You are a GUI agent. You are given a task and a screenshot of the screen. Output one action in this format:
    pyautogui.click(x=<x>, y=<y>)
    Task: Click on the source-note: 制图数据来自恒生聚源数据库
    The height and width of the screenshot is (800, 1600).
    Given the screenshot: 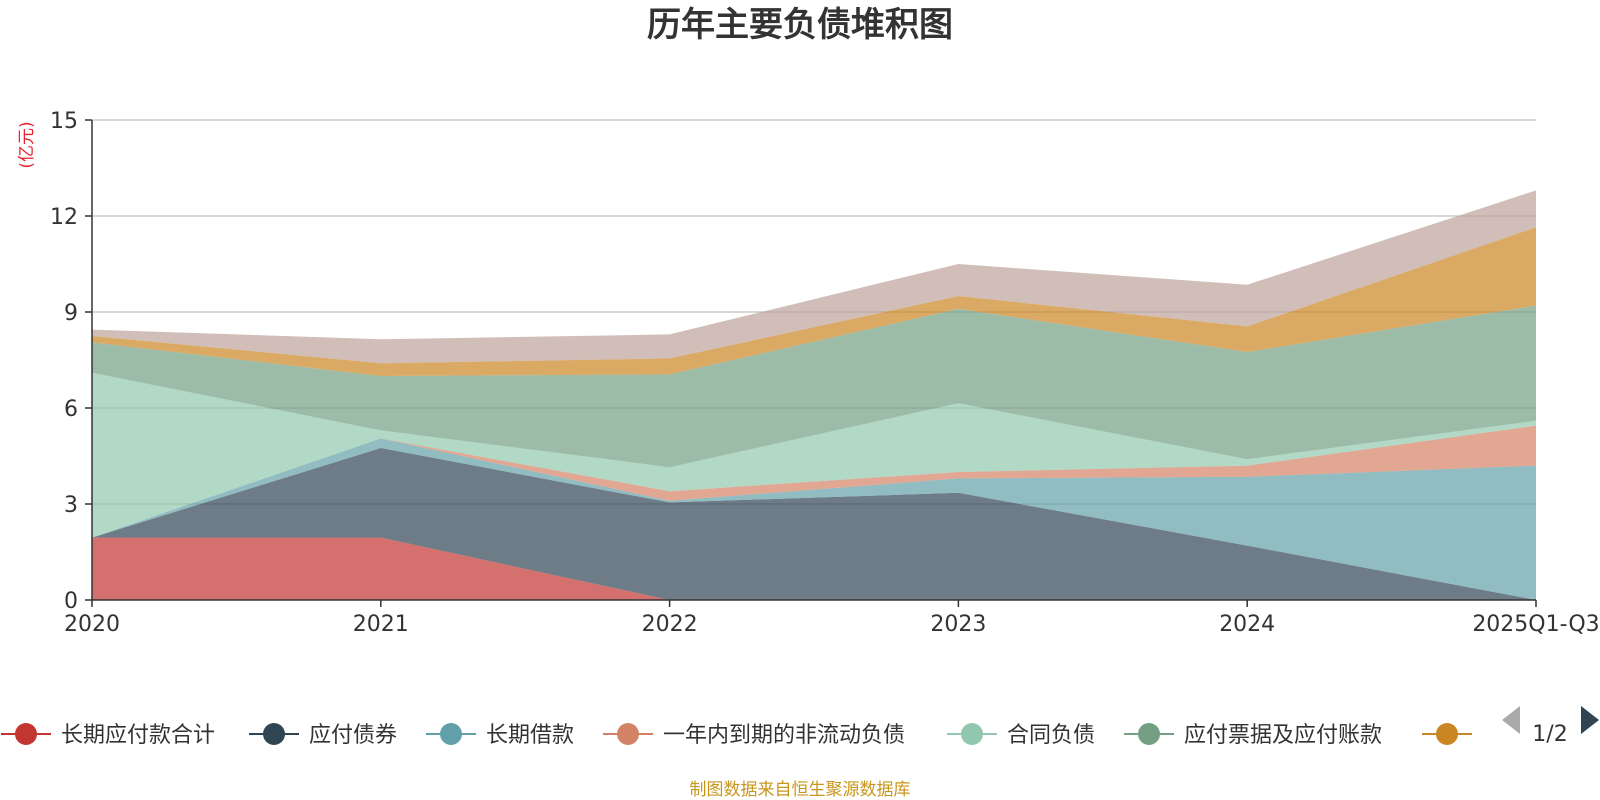 What is the action you would take?
    pyautogui.click(x=800, y=790)
    